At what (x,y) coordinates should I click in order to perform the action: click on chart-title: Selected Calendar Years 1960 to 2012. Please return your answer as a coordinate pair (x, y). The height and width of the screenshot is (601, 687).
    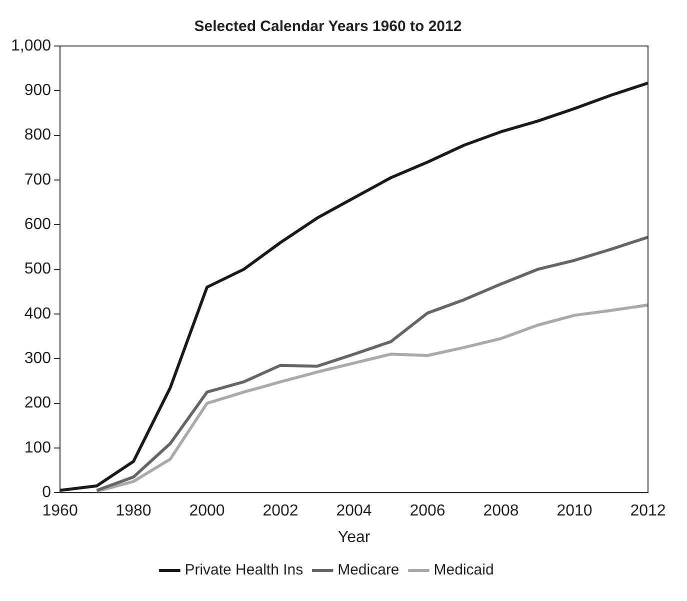
    Looking at the image, I should click on (328, 27).